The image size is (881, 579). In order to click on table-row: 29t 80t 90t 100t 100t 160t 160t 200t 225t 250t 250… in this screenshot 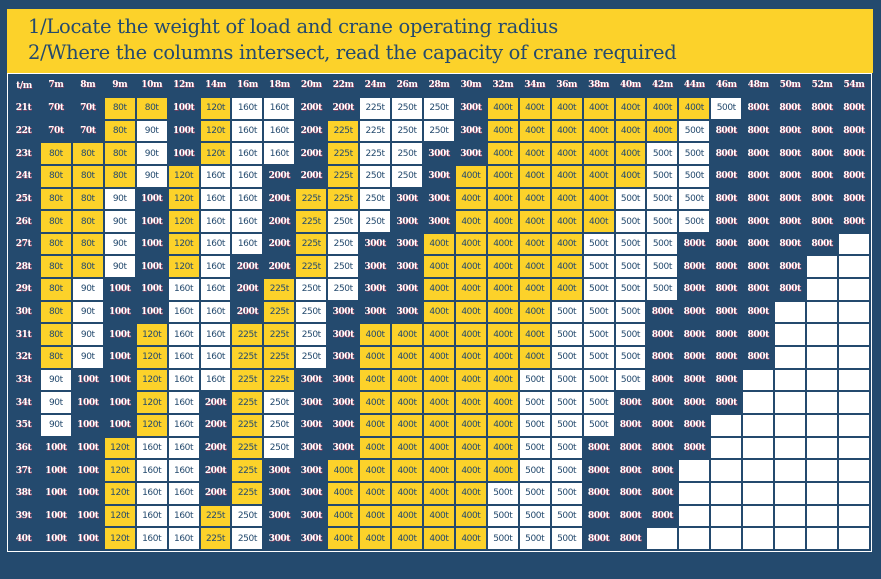, I will do `click(440, 289)`.